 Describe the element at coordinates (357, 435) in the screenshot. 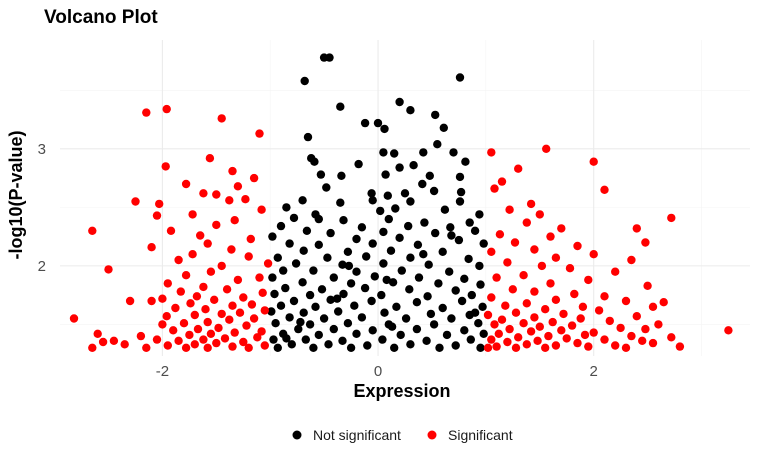

I see `legend-label-not-significant: Not significant` at that location.